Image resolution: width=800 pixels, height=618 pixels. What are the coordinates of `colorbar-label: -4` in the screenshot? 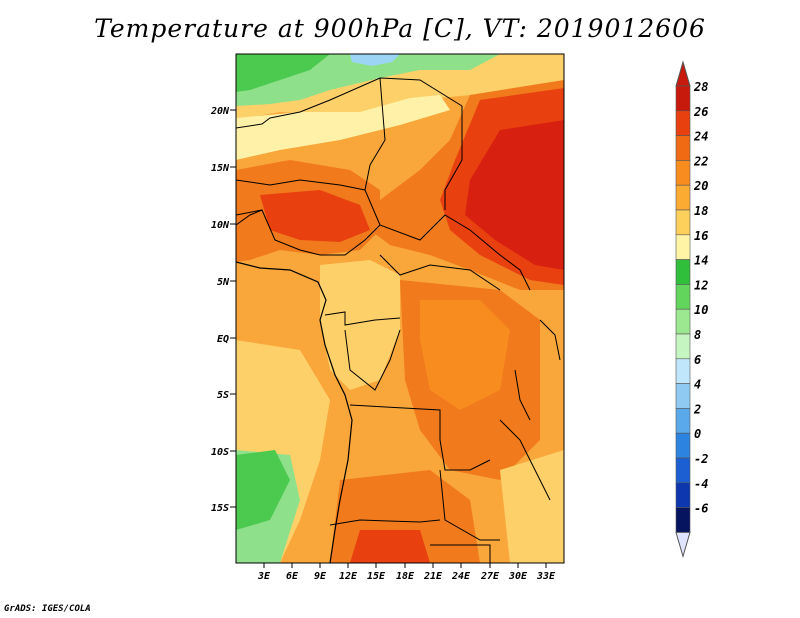 It's located at (701, 484).